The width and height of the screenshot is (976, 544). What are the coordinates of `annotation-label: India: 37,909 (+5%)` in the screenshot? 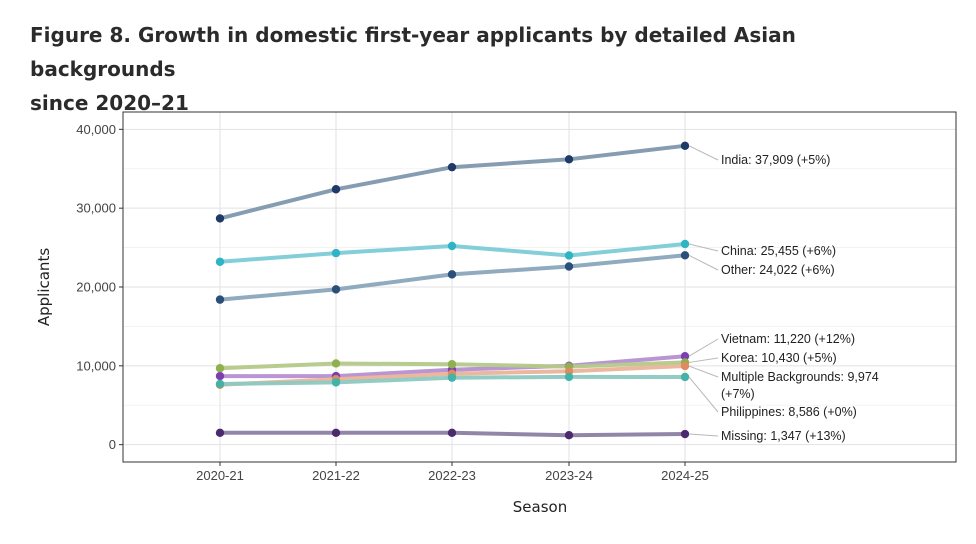 It's located at (775, 160).